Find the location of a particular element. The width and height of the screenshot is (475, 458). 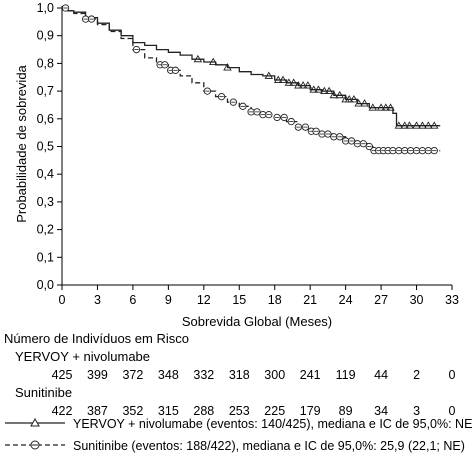

risk-value: 253 is located at coordinates (239, 411).